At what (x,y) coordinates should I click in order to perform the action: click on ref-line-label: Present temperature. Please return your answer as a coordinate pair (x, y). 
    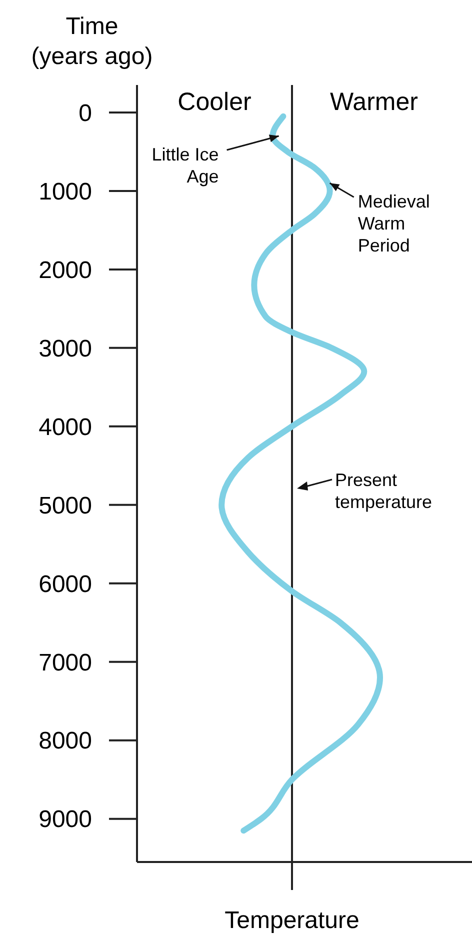
    Looking at the image, I should click on (383, 491).